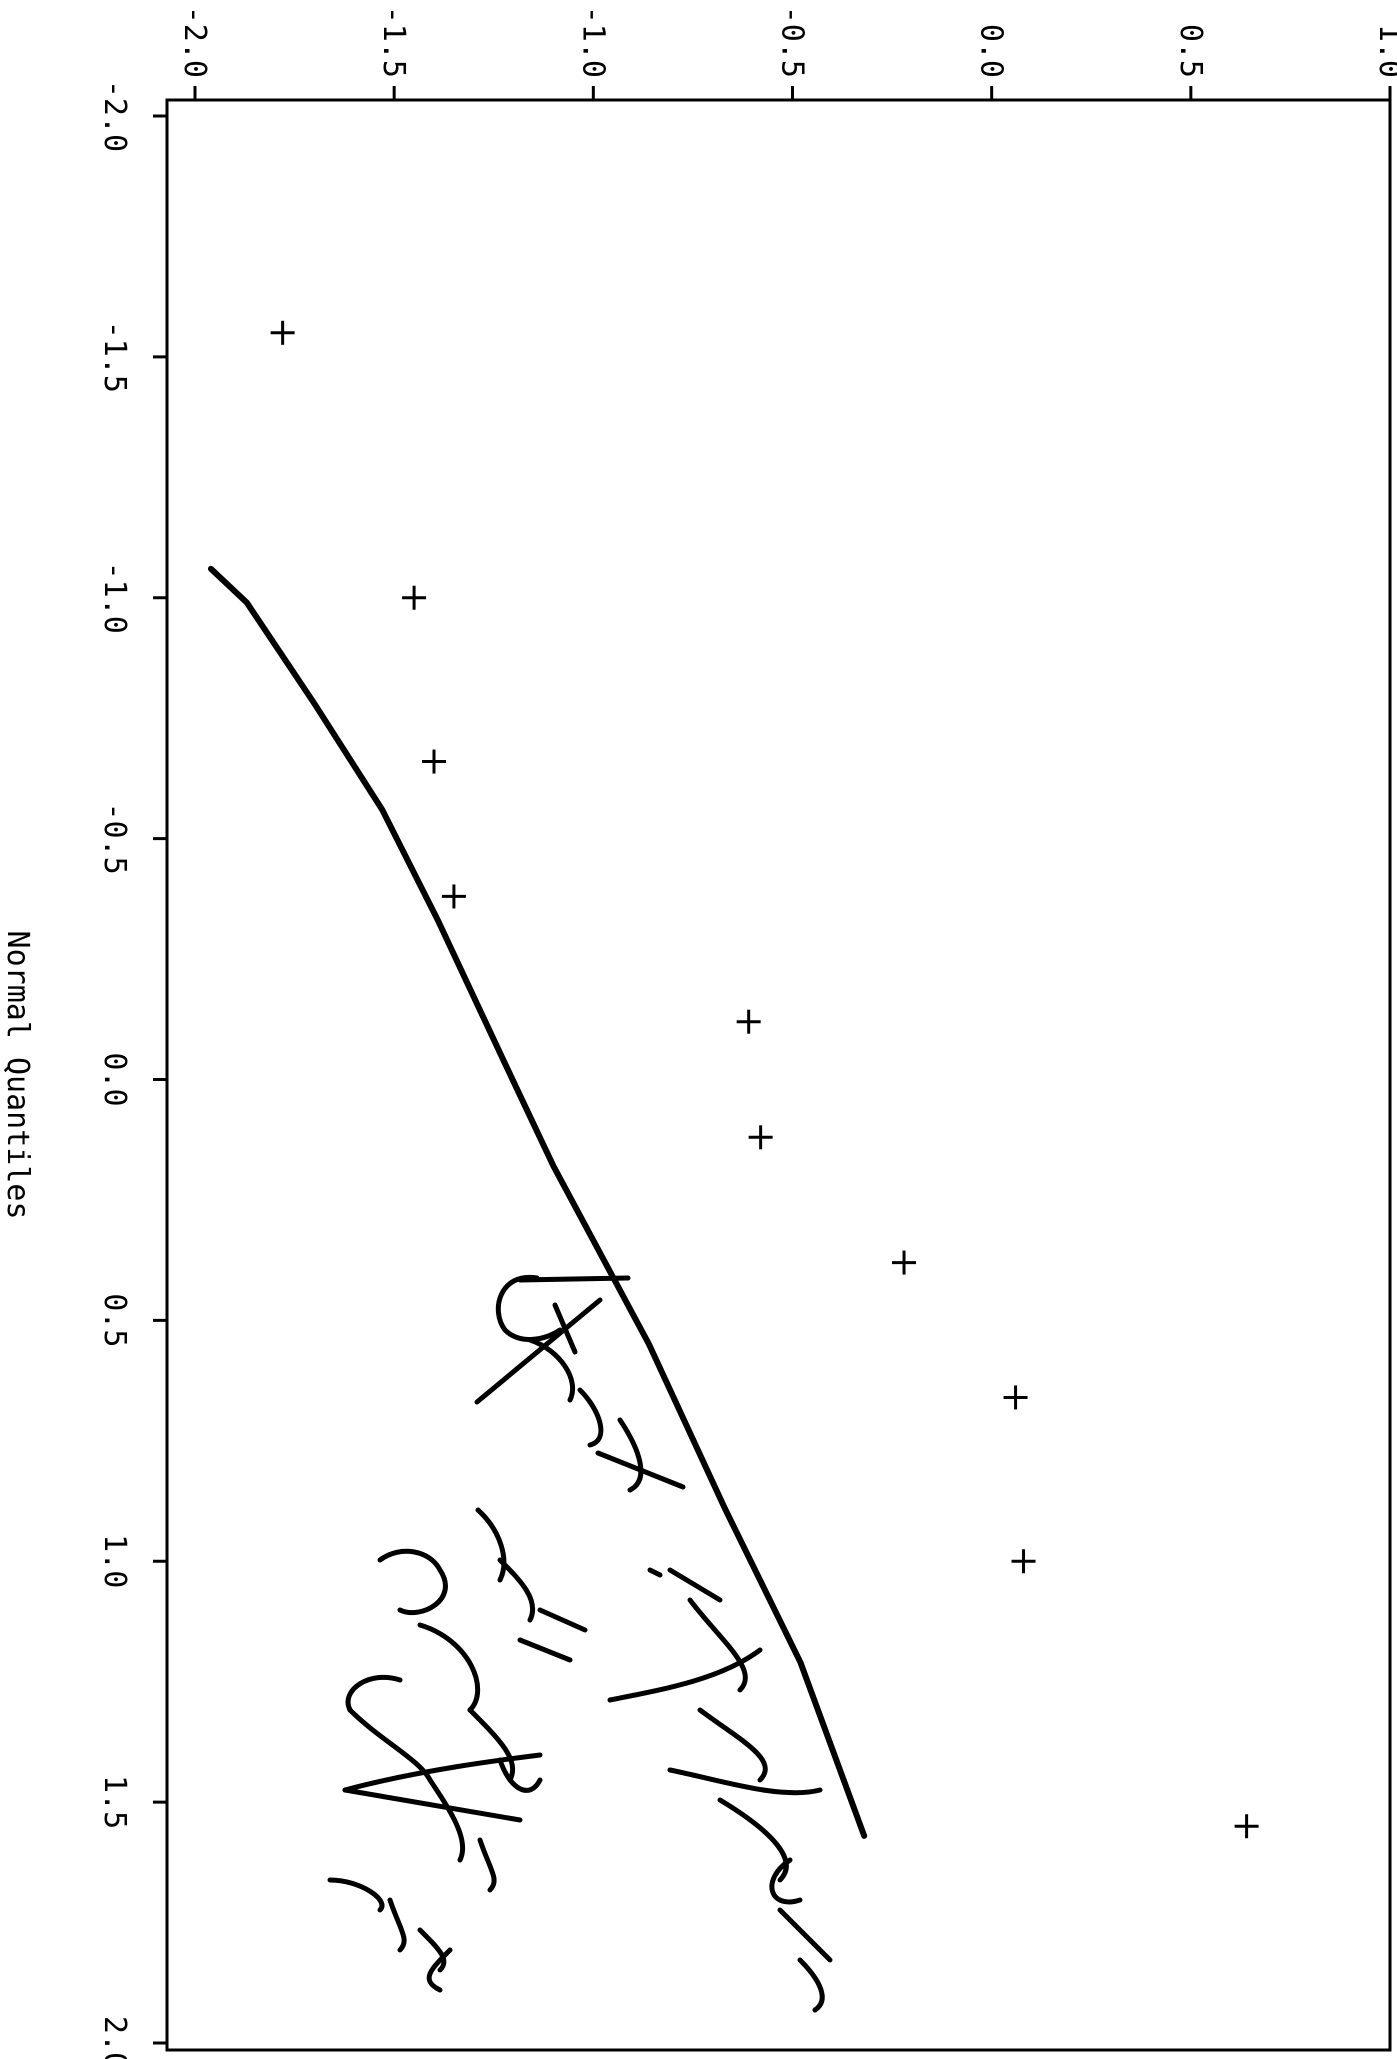 The width and height of the screenshot is (1397, 2059). I want to click on top-axis-tick-label: 0.0, so click(991, 51).